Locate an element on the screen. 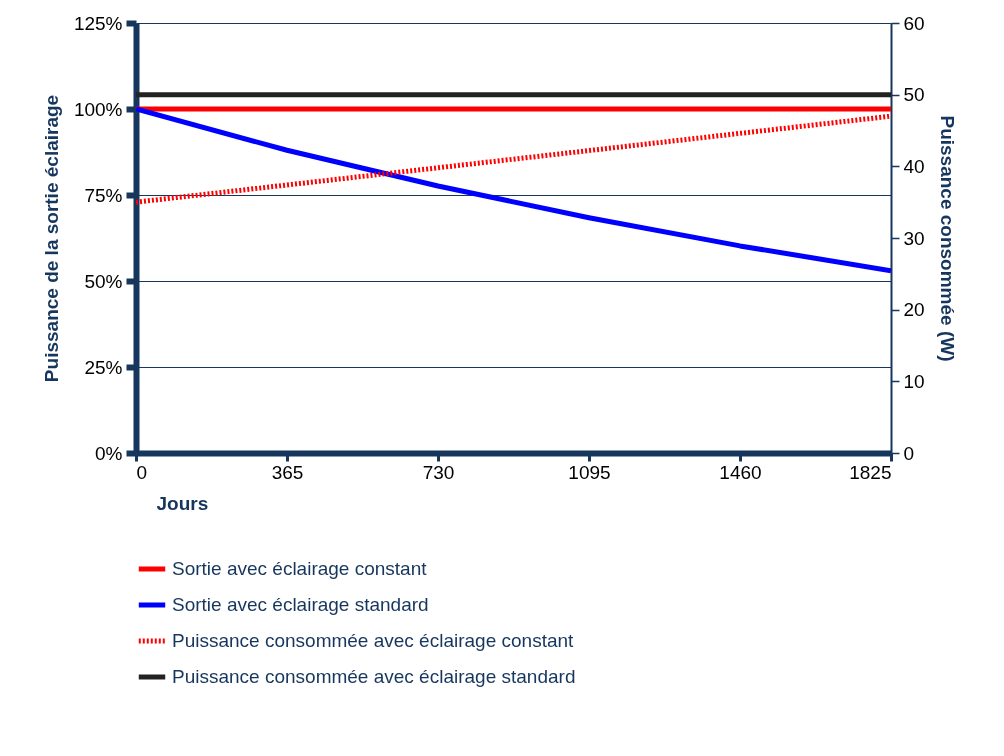  x-tick-label: 1460 is located at coordinates (740, 472).